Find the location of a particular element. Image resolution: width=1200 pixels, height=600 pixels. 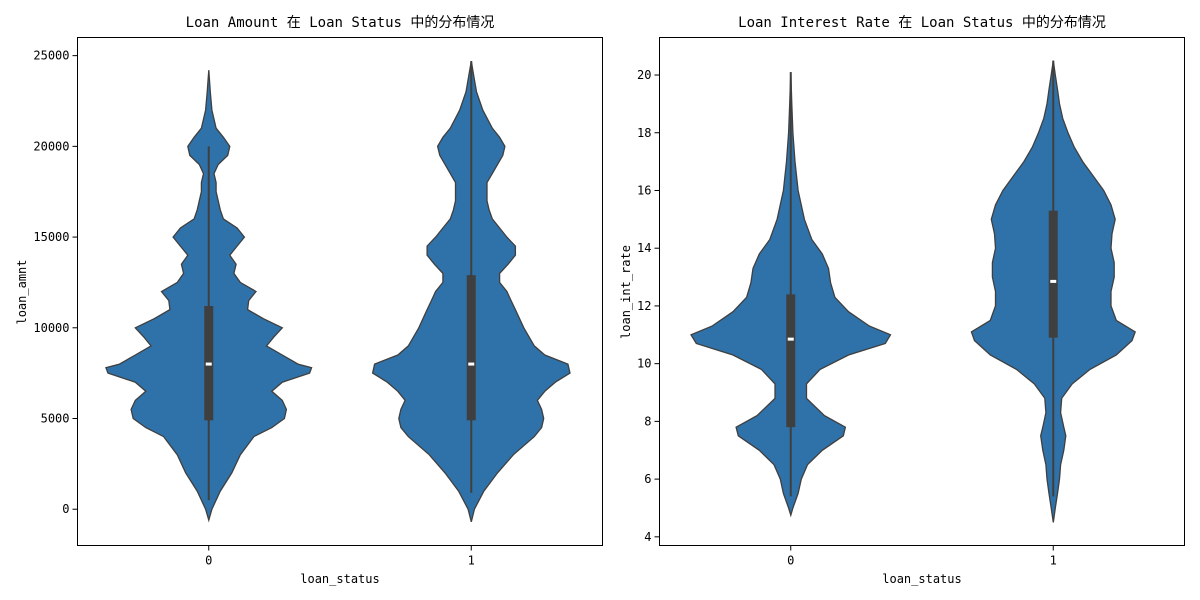

left-x-tick-label: 1 is located at coordinates (471, 561).